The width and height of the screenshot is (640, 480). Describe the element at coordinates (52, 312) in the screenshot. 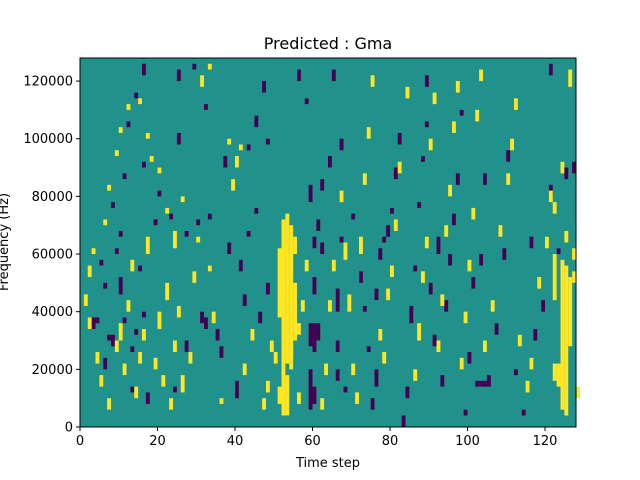

I see `y-tick-label: 40000` at that location.